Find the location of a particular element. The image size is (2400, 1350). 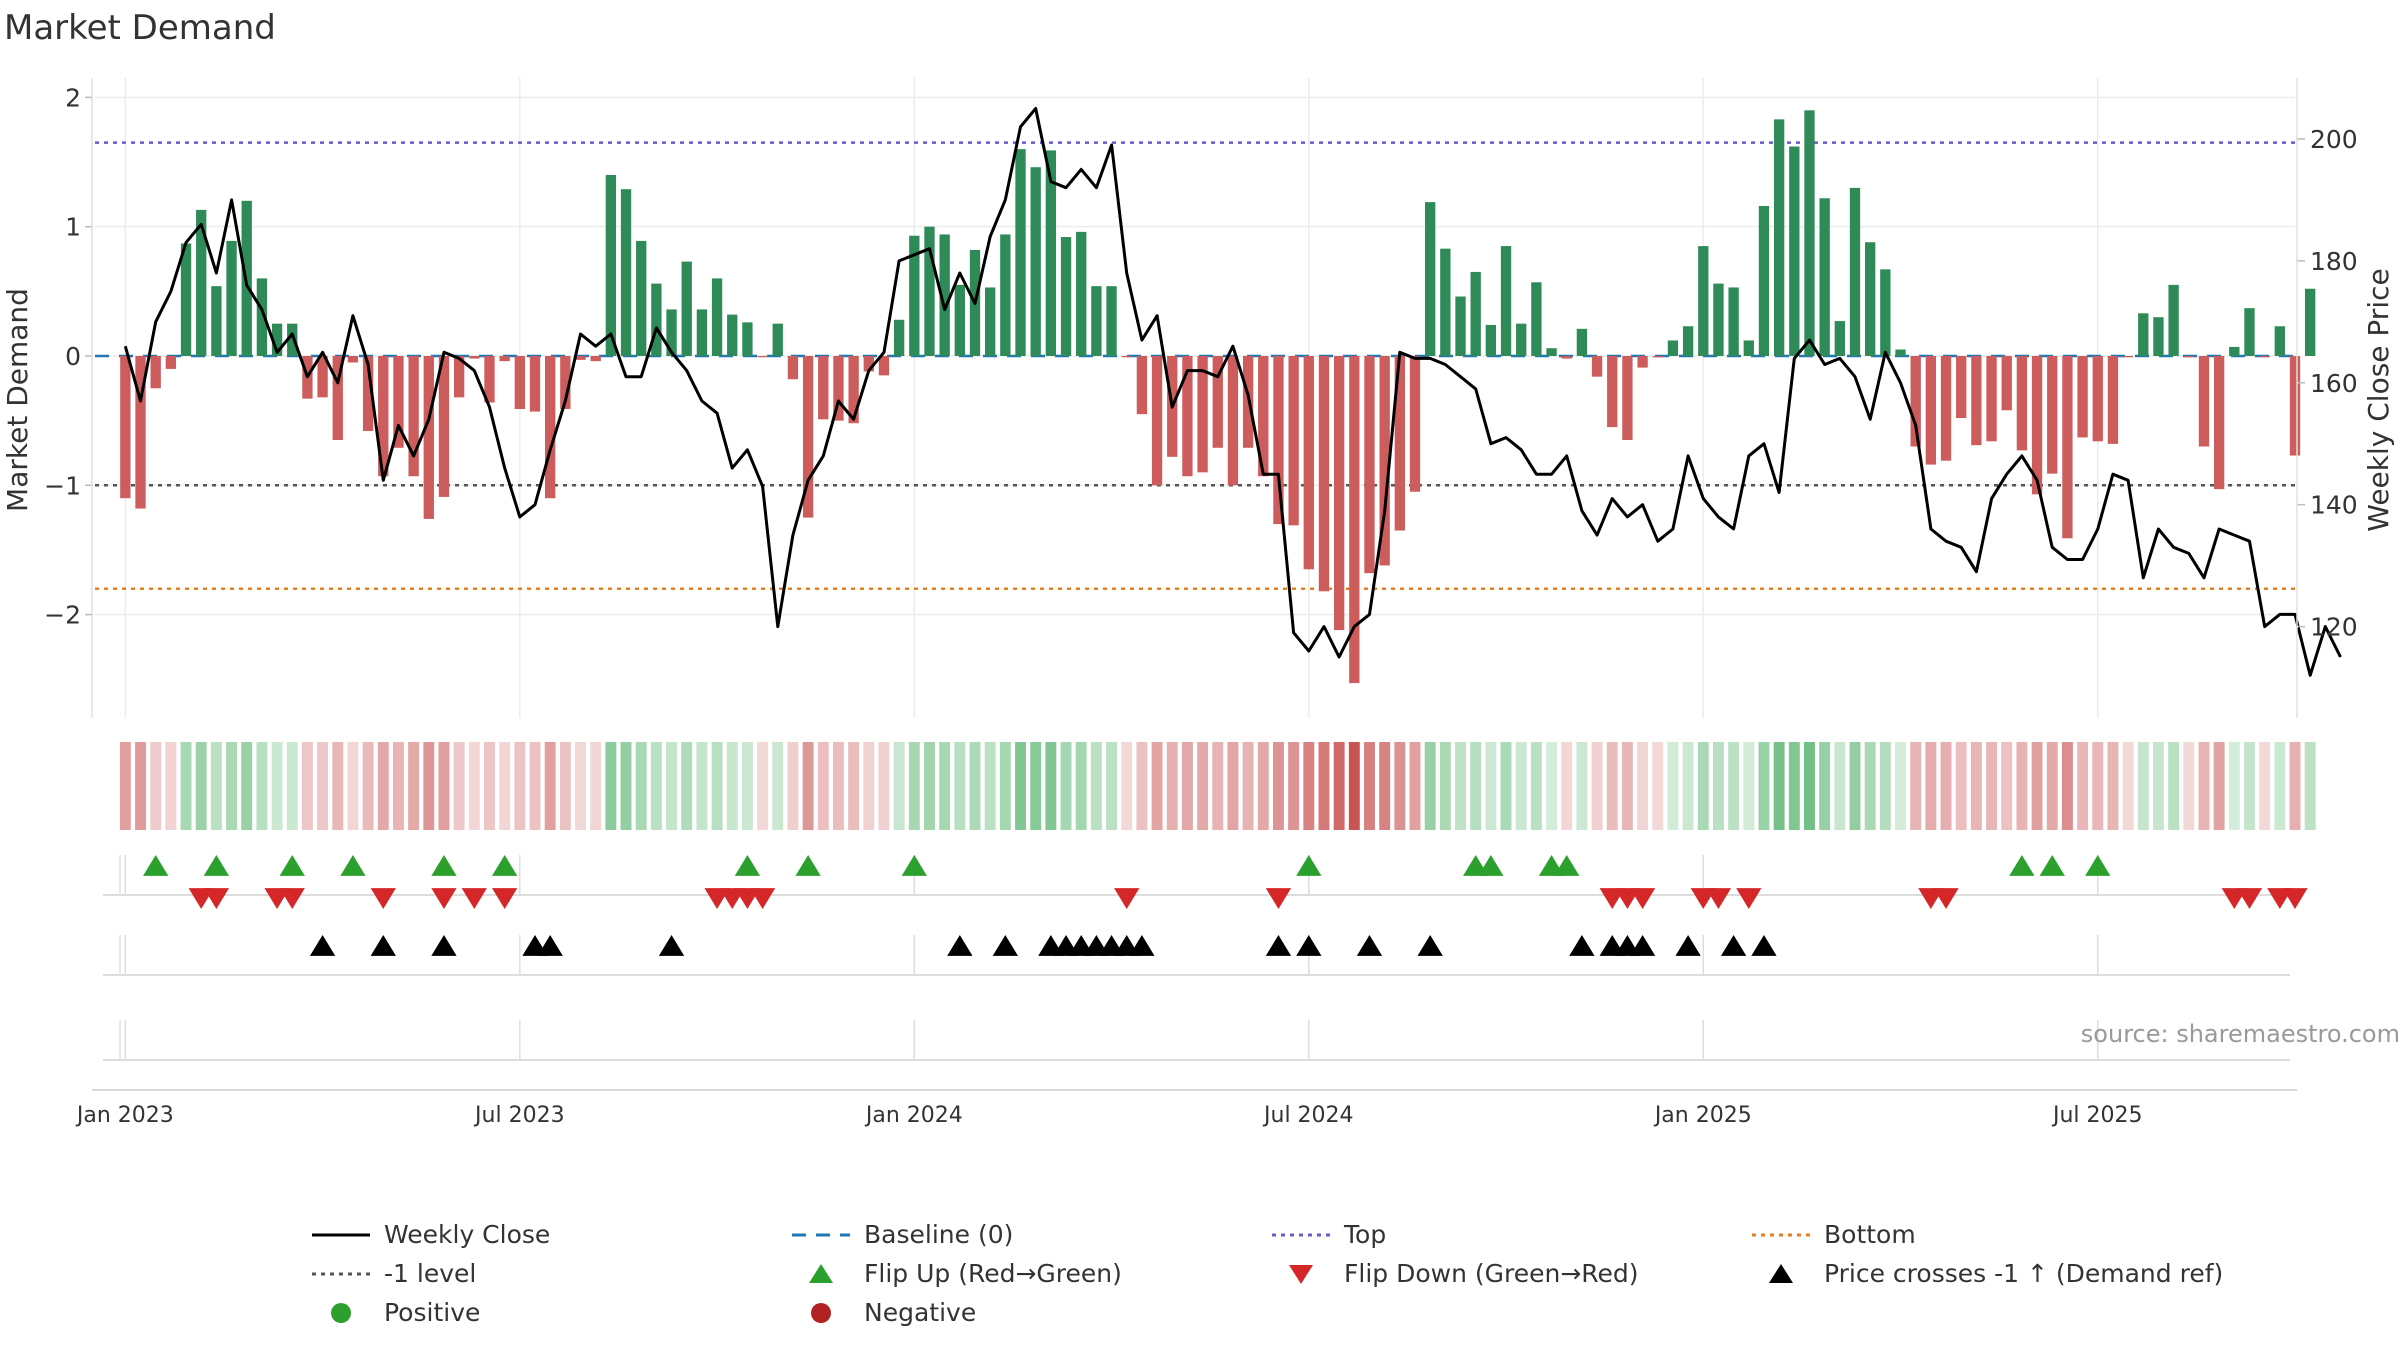

legend-top-label: Top is located at coordinates (1365, 1234).